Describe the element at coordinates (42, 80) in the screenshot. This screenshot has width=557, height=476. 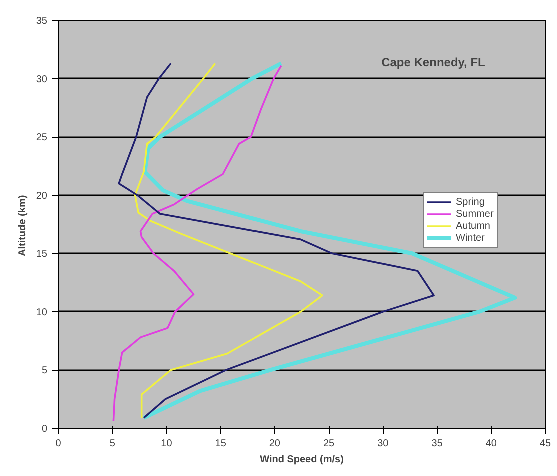
I see `y-tick-label: 30` at that location.